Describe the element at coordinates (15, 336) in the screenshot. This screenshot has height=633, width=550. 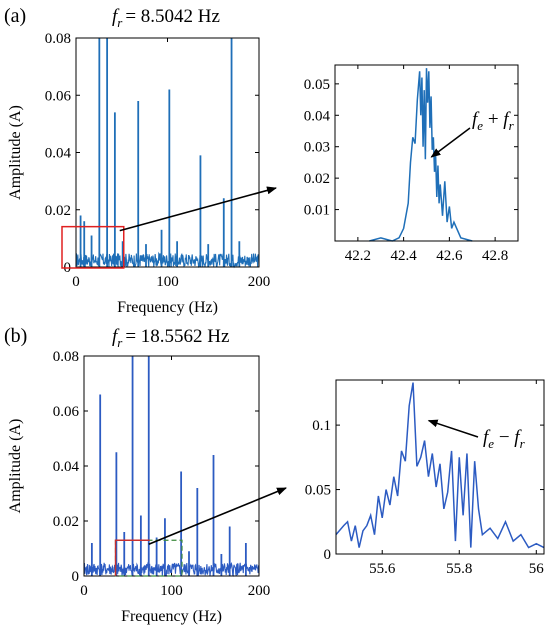
I see `panel-label-b: (b)` at that location.